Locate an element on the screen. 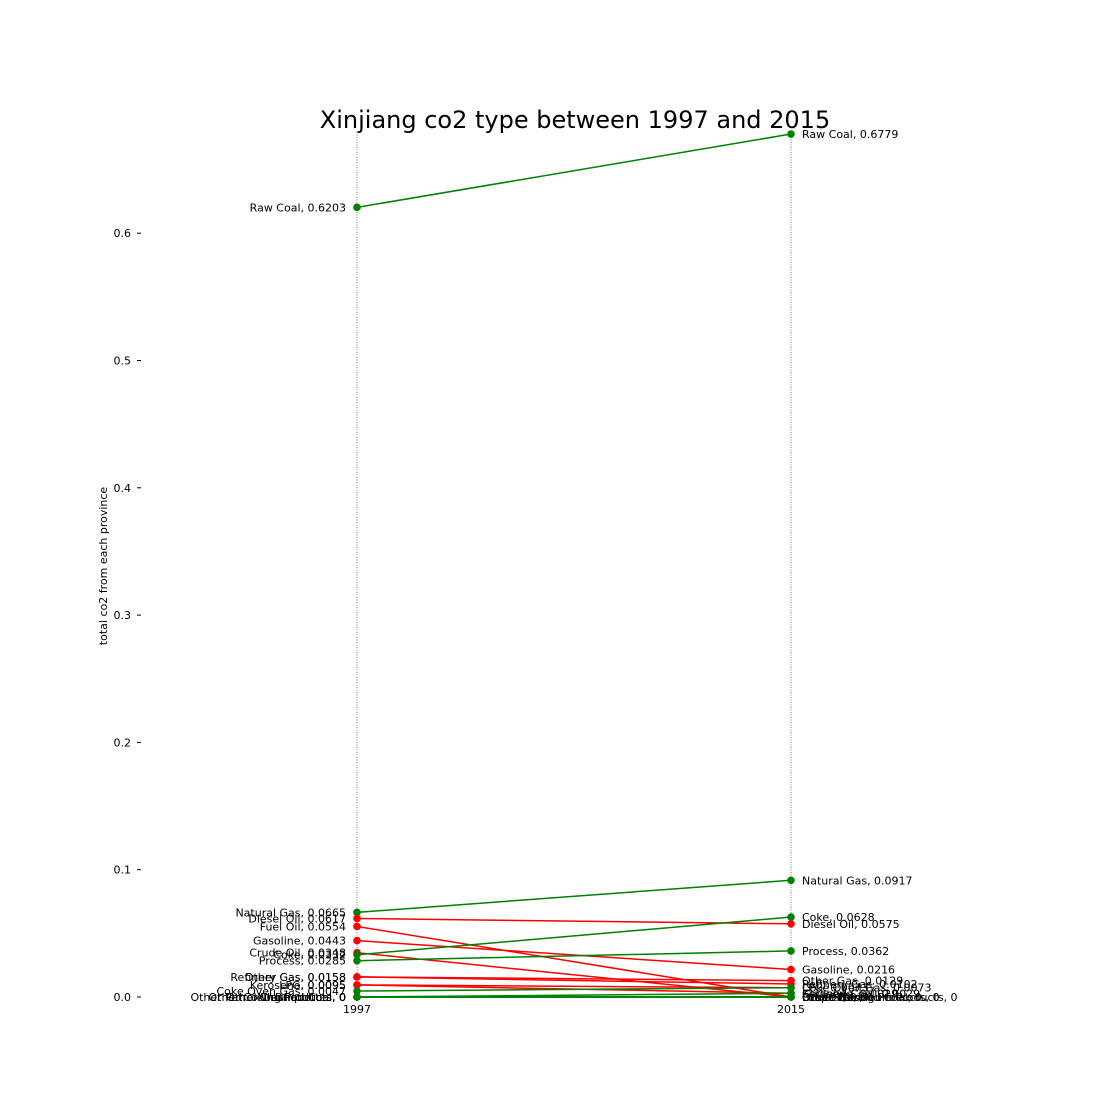 This screenshot has width=1120, height=1120. x-tick-label: 2015 is located at coordinates (791, 1009).